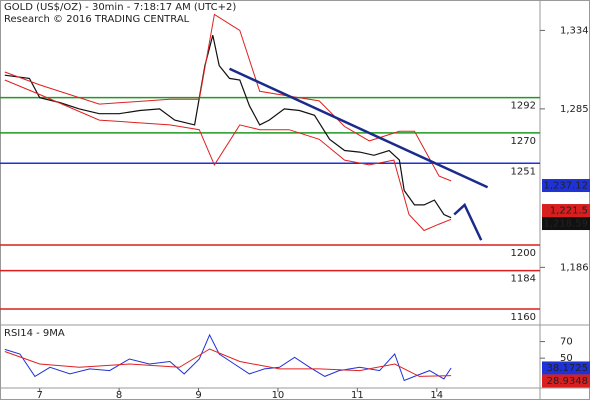  What do you see at coordinates (574, 109) in the screenshot?
I see `y-tick-label: 1,285` at bounding box center [574, 109].